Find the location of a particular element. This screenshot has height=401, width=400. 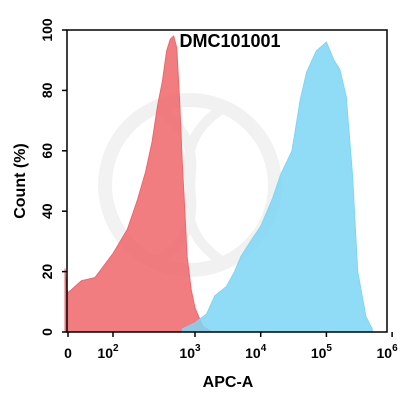

y-axis: 0 20 40 60 80 100 is located at coordinates (53, 177).